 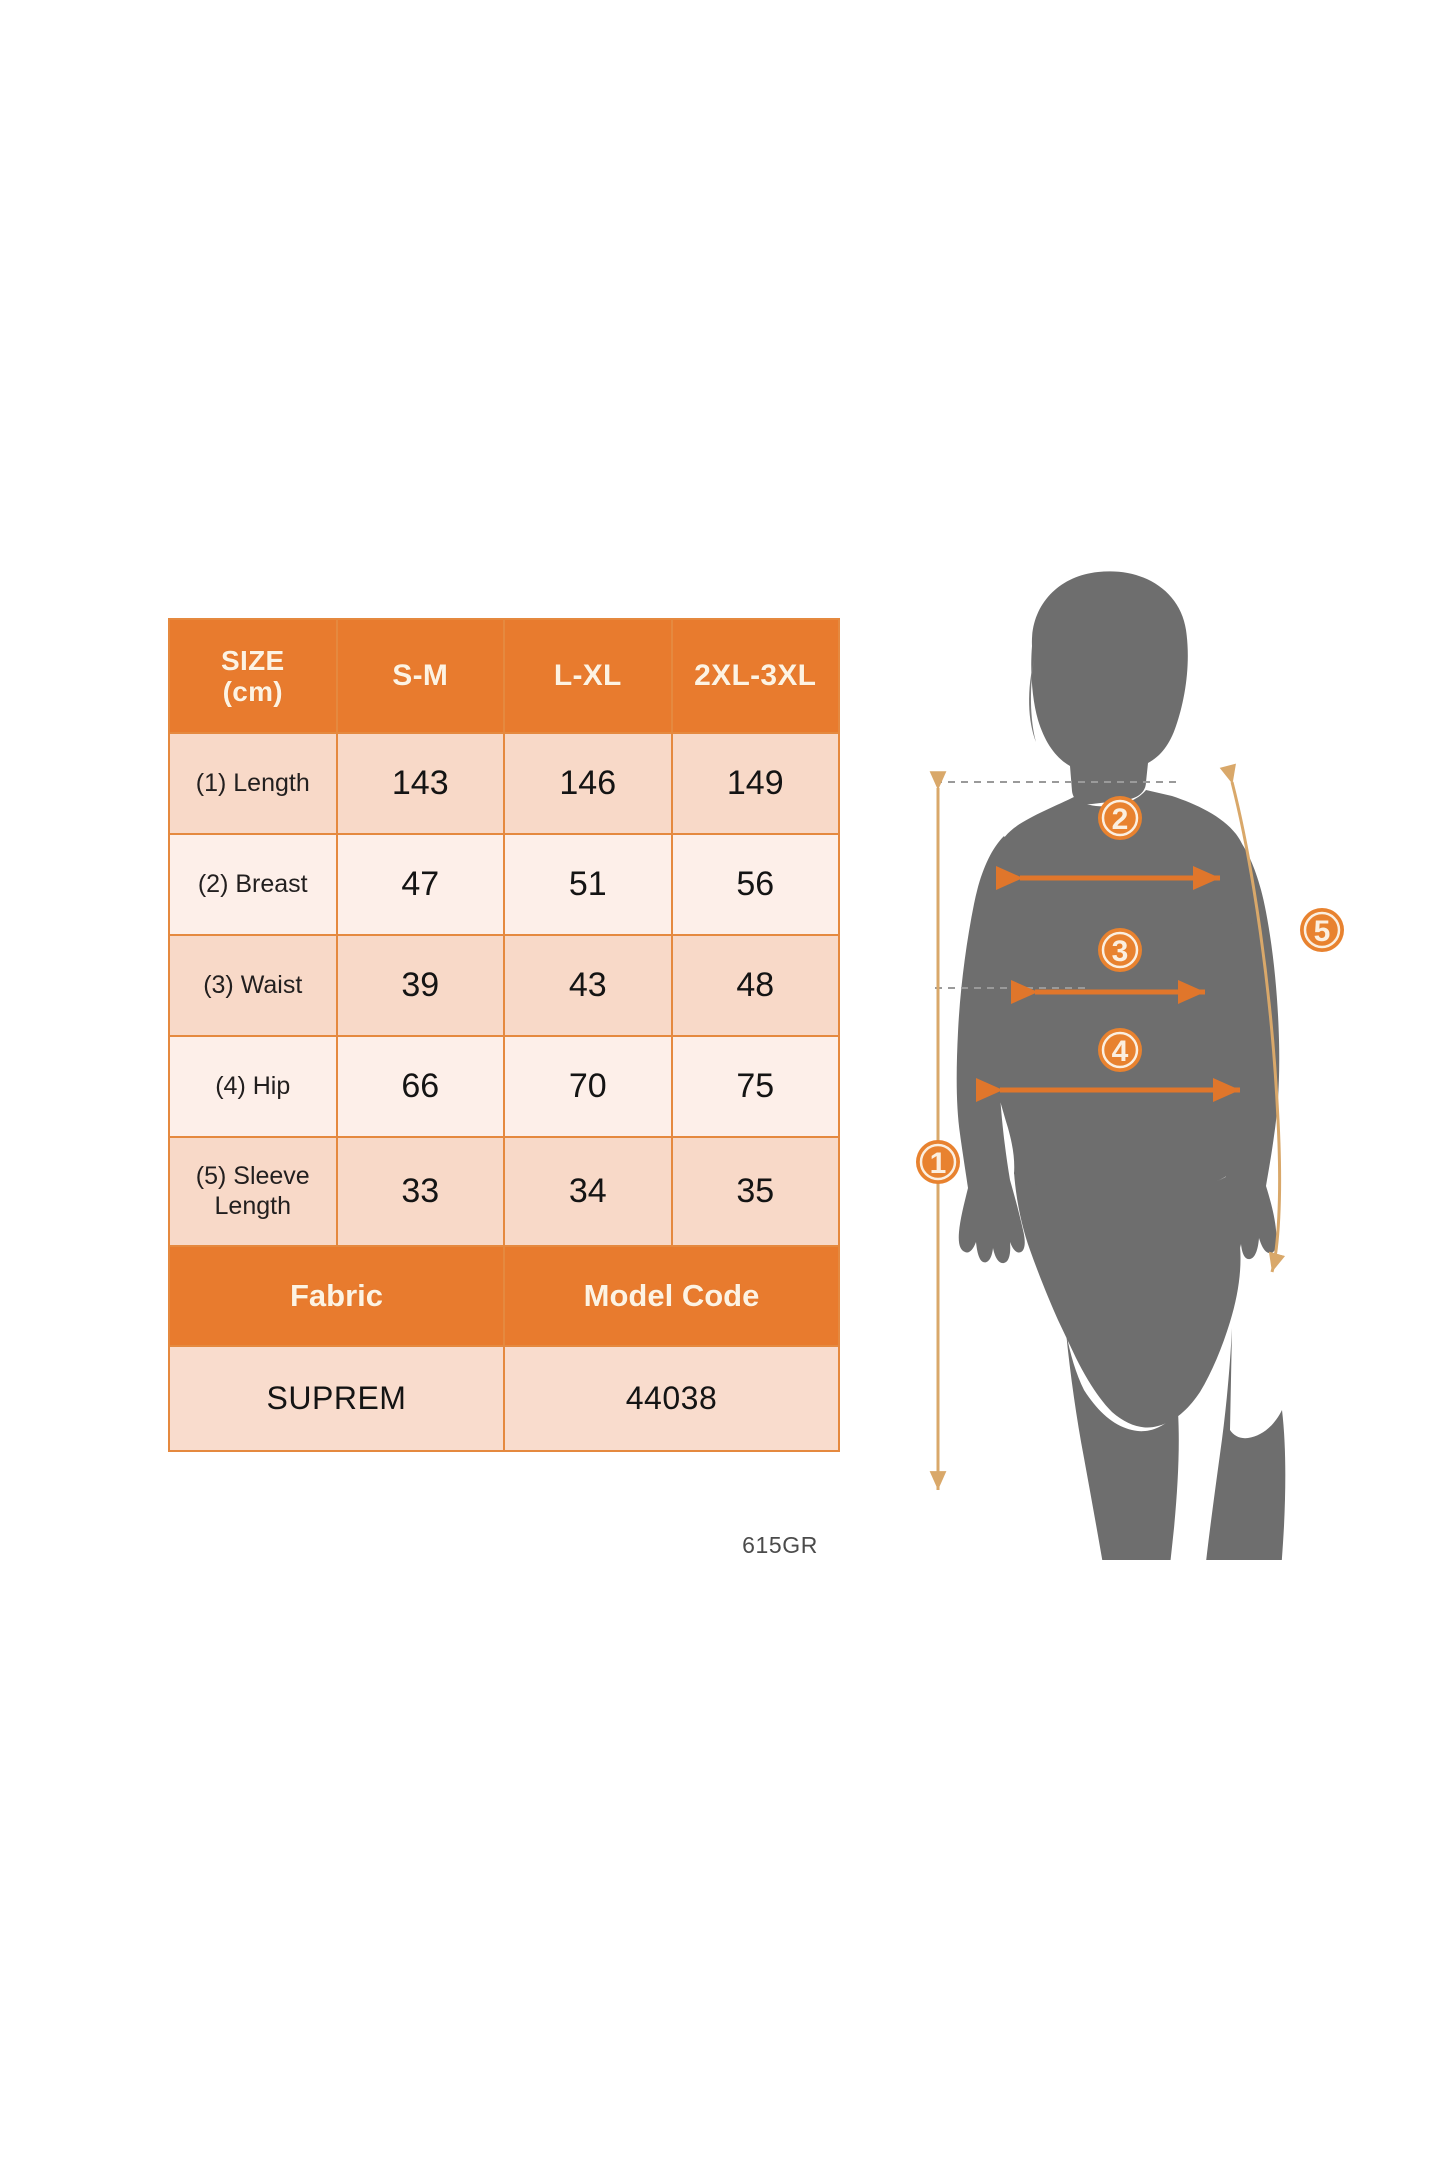 What do you see at coordinates (588, 676) in the screenshot?
I see `header-col-lxl: L-XL` at bounding box center [588, 676].